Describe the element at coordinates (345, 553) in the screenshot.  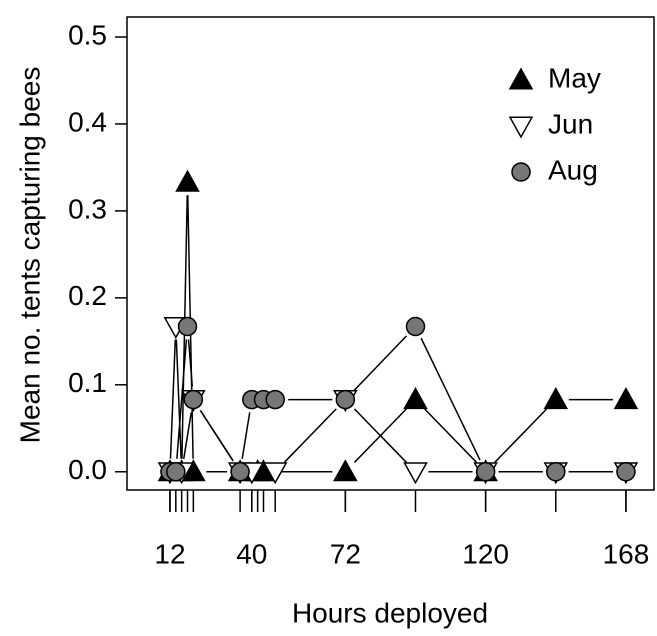
I see `x-tick-label: 72` at that location.